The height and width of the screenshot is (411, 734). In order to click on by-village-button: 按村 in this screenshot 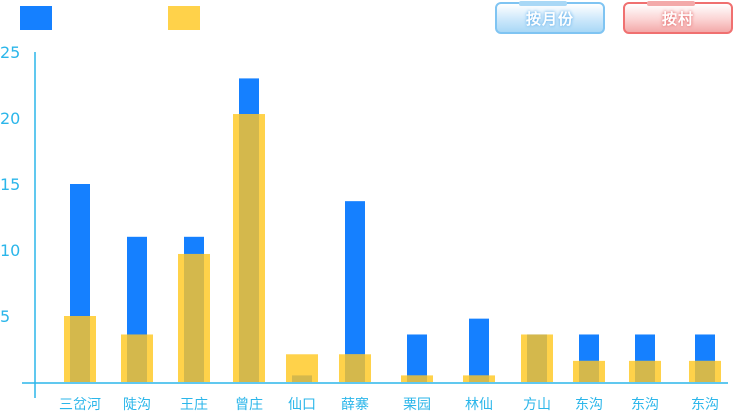, I will do `click(678, 17)`.